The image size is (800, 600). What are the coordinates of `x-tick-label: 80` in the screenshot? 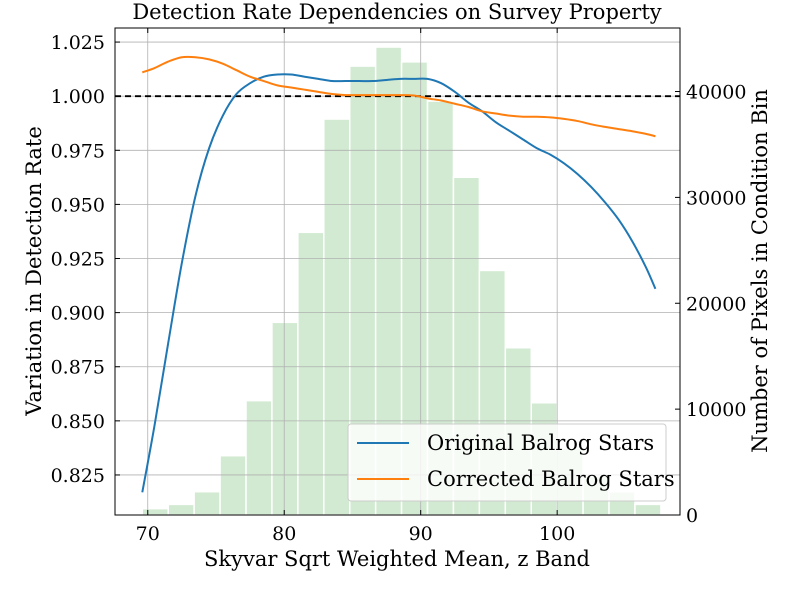 It's located at (284, 534).